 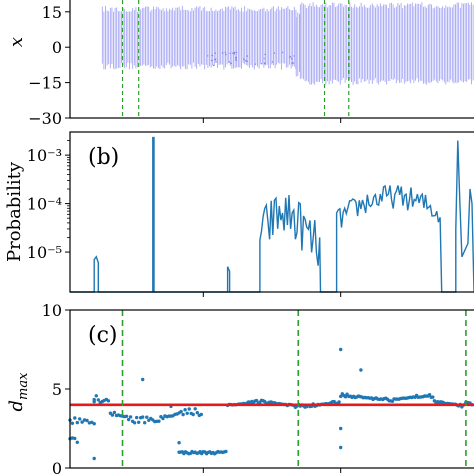 What do you see at coordinates (52, 310) in the screenshot?
I see `y-tick-label: 10` at bounding box center [52, 310].